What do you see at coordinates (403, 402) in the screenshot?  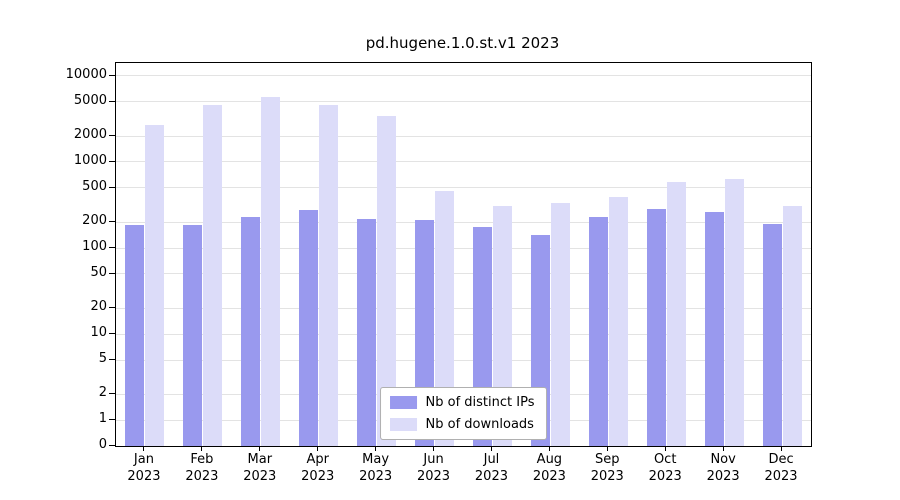 I see `legend-swatch-distinct-ips` at bounding box center [403, 402].